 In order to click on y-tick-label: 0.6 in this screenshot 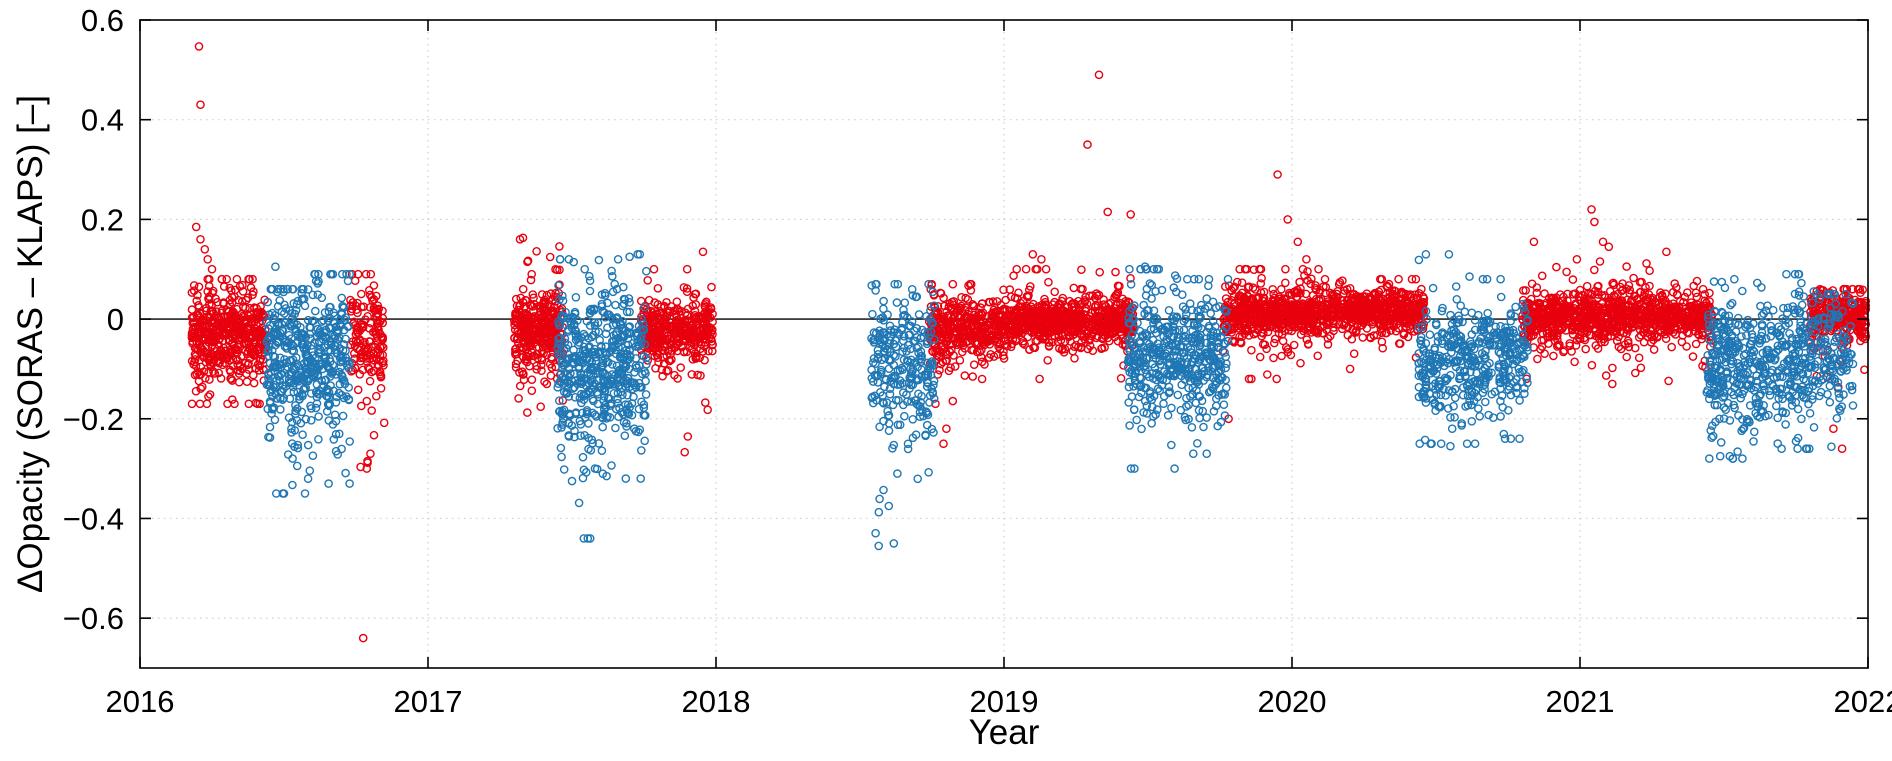, I will do `click(102, 20)`.